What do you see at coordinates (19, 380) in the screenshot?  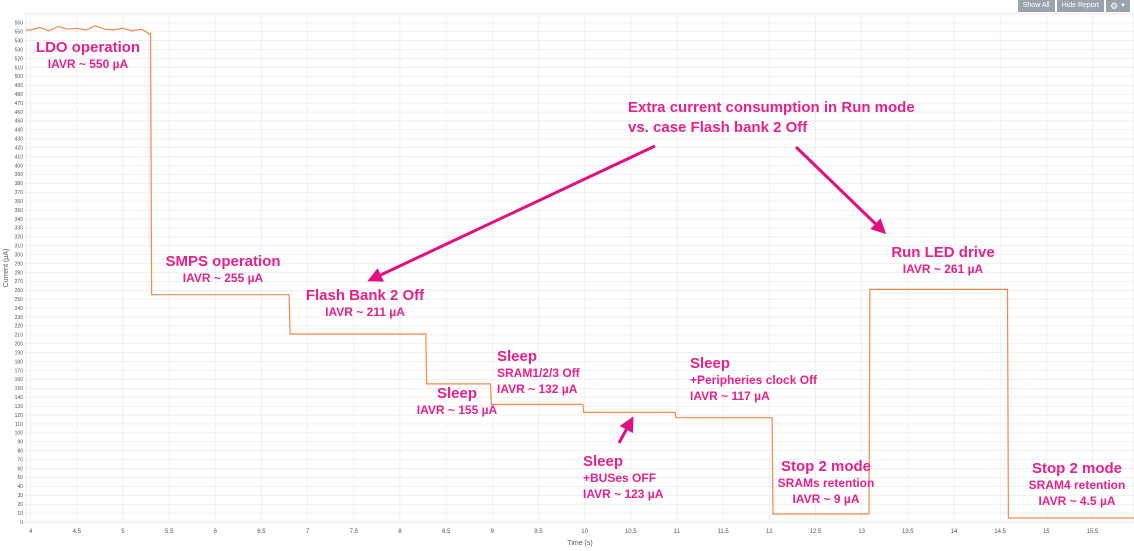 I see `y-tick-label: 160` at bounding box center [19, 380].